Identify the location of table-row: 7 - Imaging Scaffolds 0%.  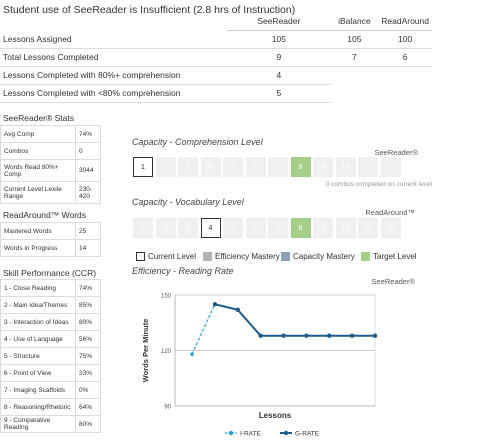
(50, 390).